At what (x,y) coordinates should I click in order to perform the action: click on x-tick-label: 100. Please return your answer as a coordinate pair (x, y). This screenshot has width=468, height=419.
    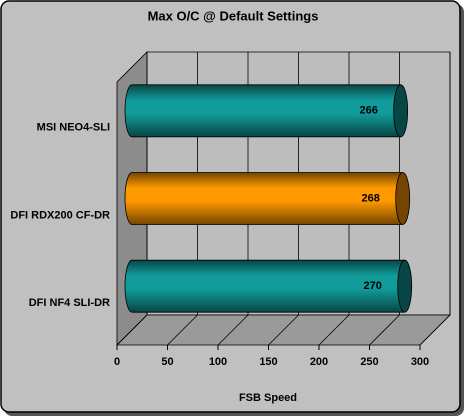
    Looking at the image, I should click on (218, 362).